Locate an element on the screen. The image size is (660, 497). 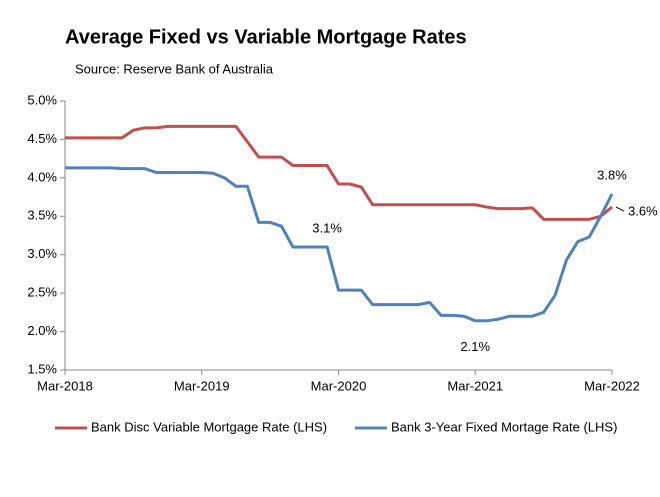
data-label: 2.1% is located at coordinates (475, 346).